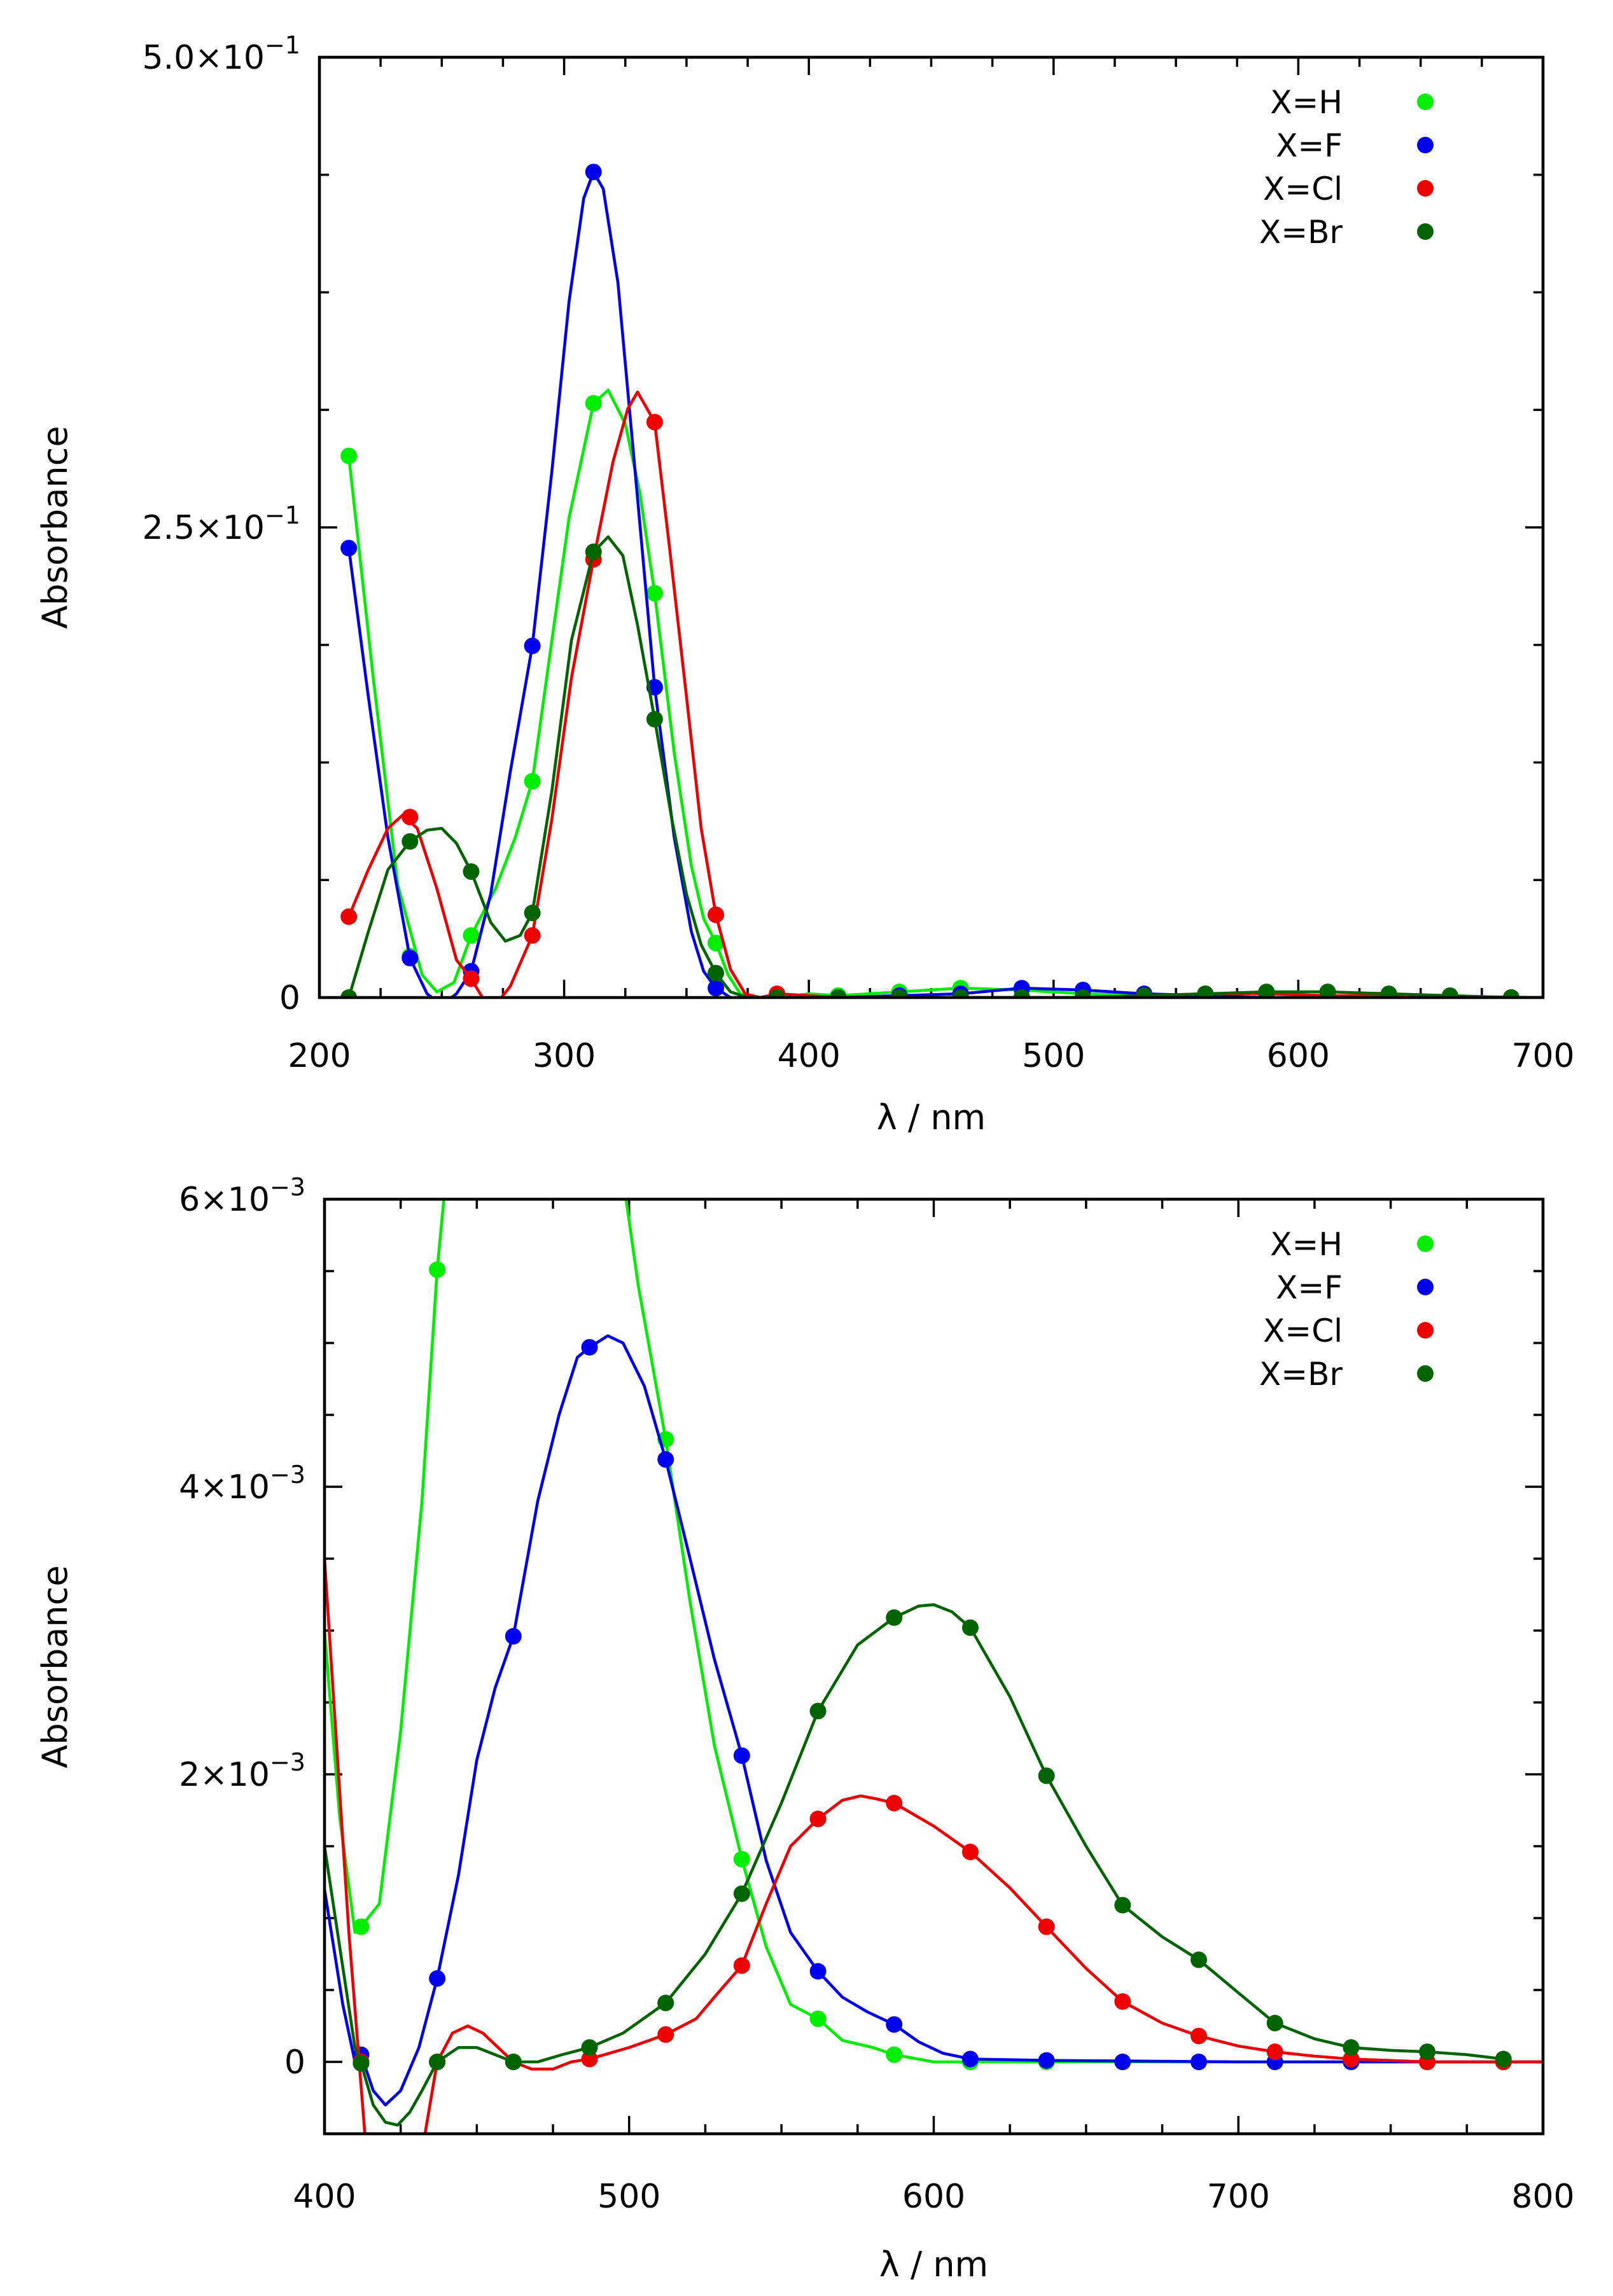 This screenshot has height=2296, width=1613. What do you see at coordinates (933, 2197) in the screenshot?
I see `x-tick-label: 600` at bounding box center [933, 2197].